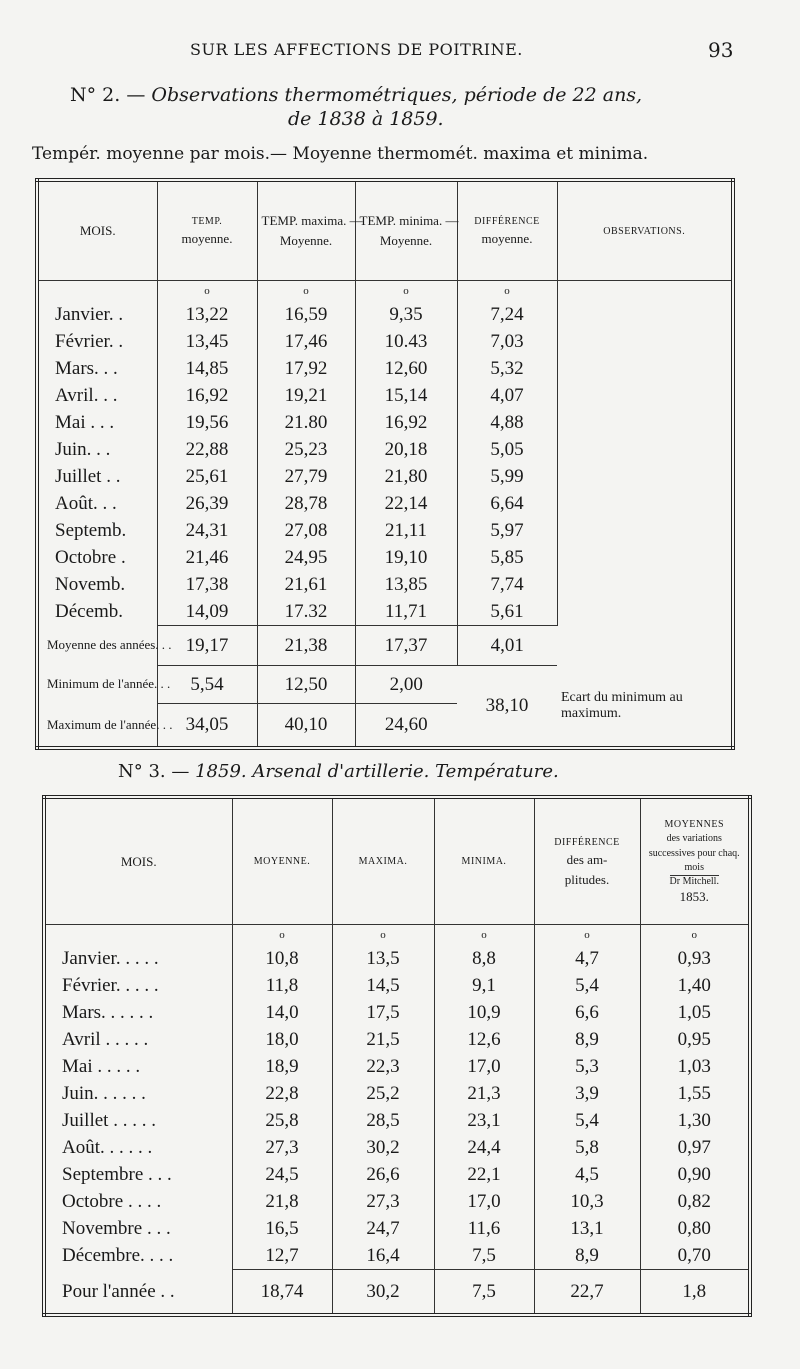 The height and width of the screenshot is (1369, 800). I want to click on value-cell: 2,00, so click(405, 683).